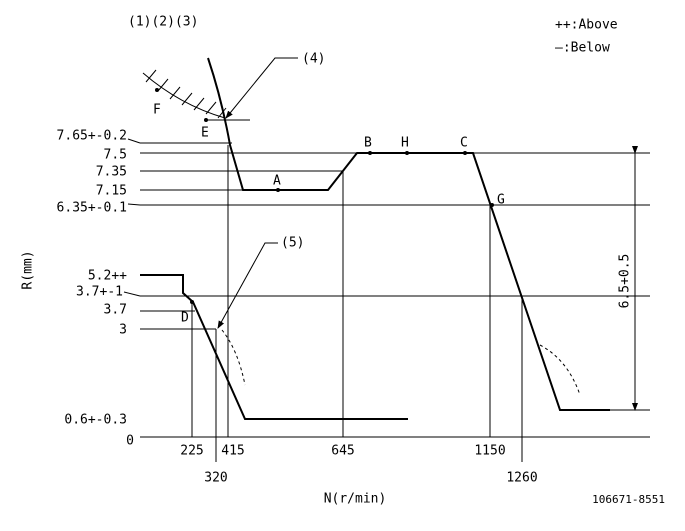 The image size is (685, 531). Describe the element at coordinates (185, 318) in the screenshot. I see `point-label: D` at that location.